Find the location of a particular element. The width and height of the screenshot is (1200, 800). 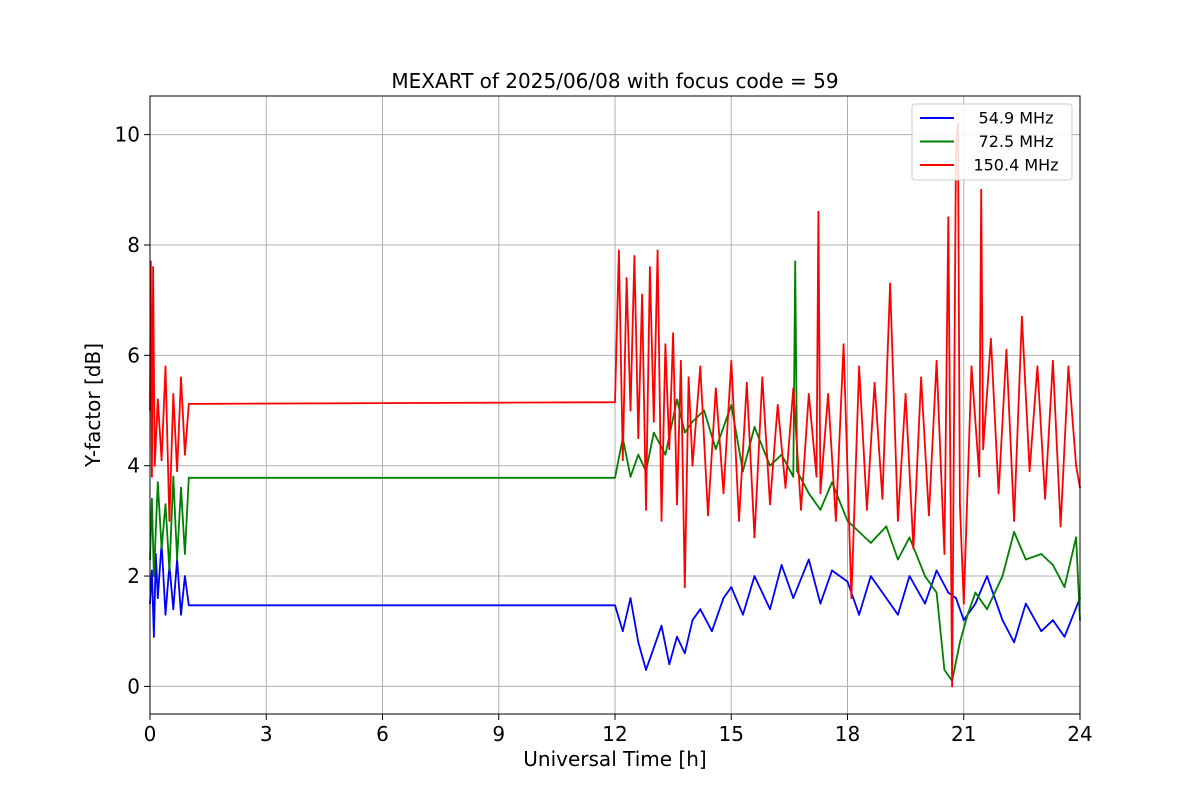

x-tick-label: 3 is located at coordinates (266, 734).